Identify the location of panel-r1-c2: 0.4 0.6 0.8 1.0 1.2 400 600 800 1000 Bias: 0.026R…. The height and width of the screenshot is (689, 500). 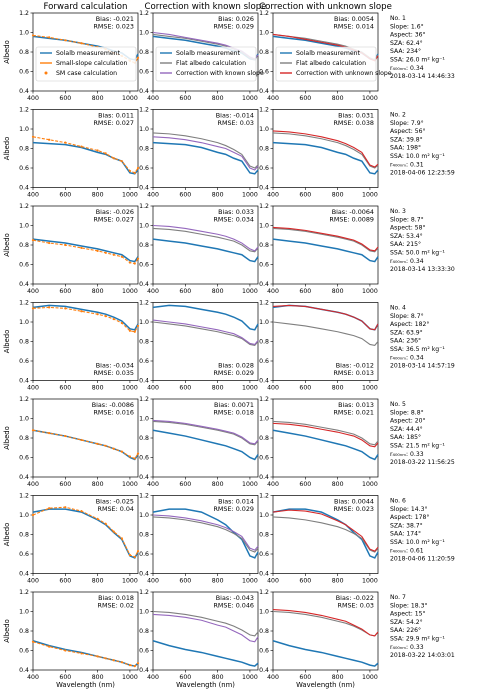
(201, 56).